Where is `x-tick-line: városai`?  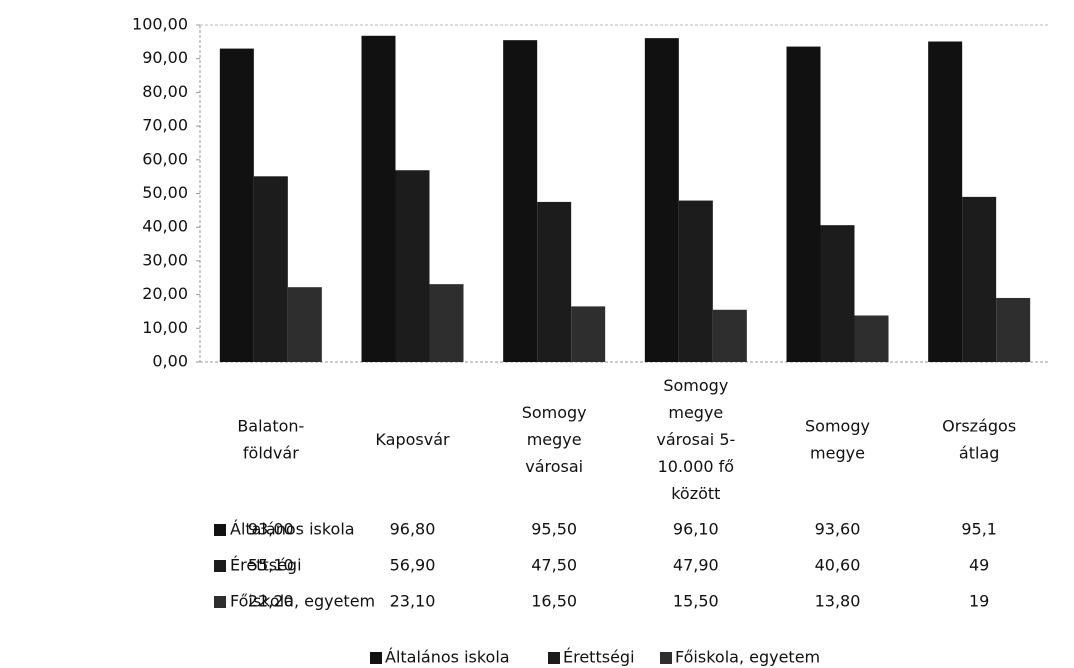
x-tick-line: városai is located at coordinates (554, 466).